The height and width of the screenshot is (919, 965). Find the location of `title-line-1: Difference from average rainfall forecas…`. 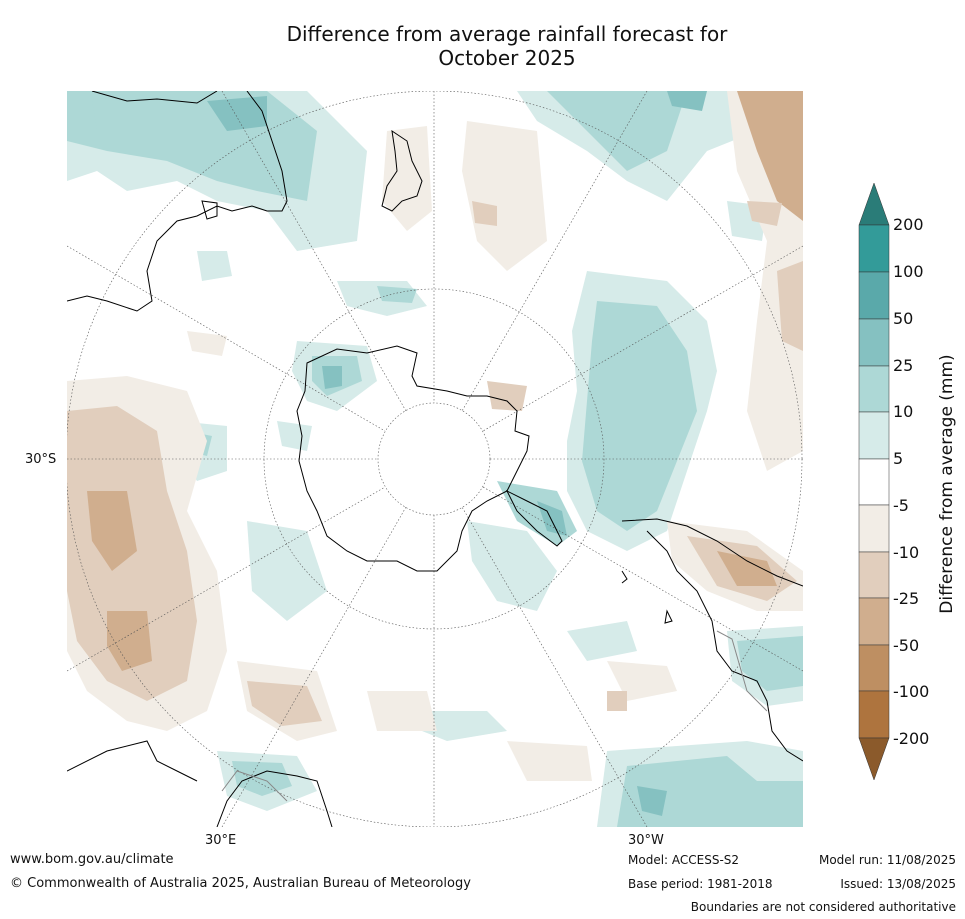

title-line-1: Difference from average rainfall forecas… is located at coordinates (507, 34).